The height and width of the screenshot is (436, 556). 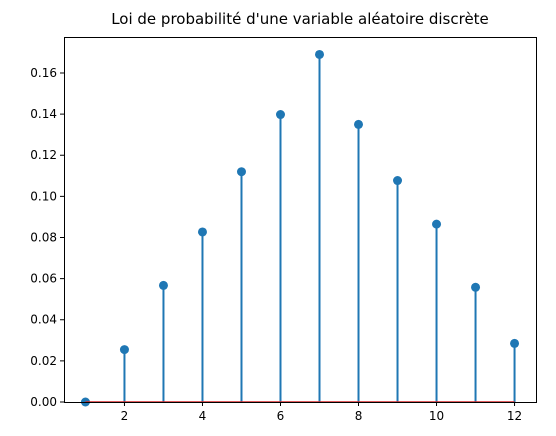 What do you see at coordinates (359, 416) in the screenshot?
I see `x-tick-label: 8` at bounding box center [359, 416].